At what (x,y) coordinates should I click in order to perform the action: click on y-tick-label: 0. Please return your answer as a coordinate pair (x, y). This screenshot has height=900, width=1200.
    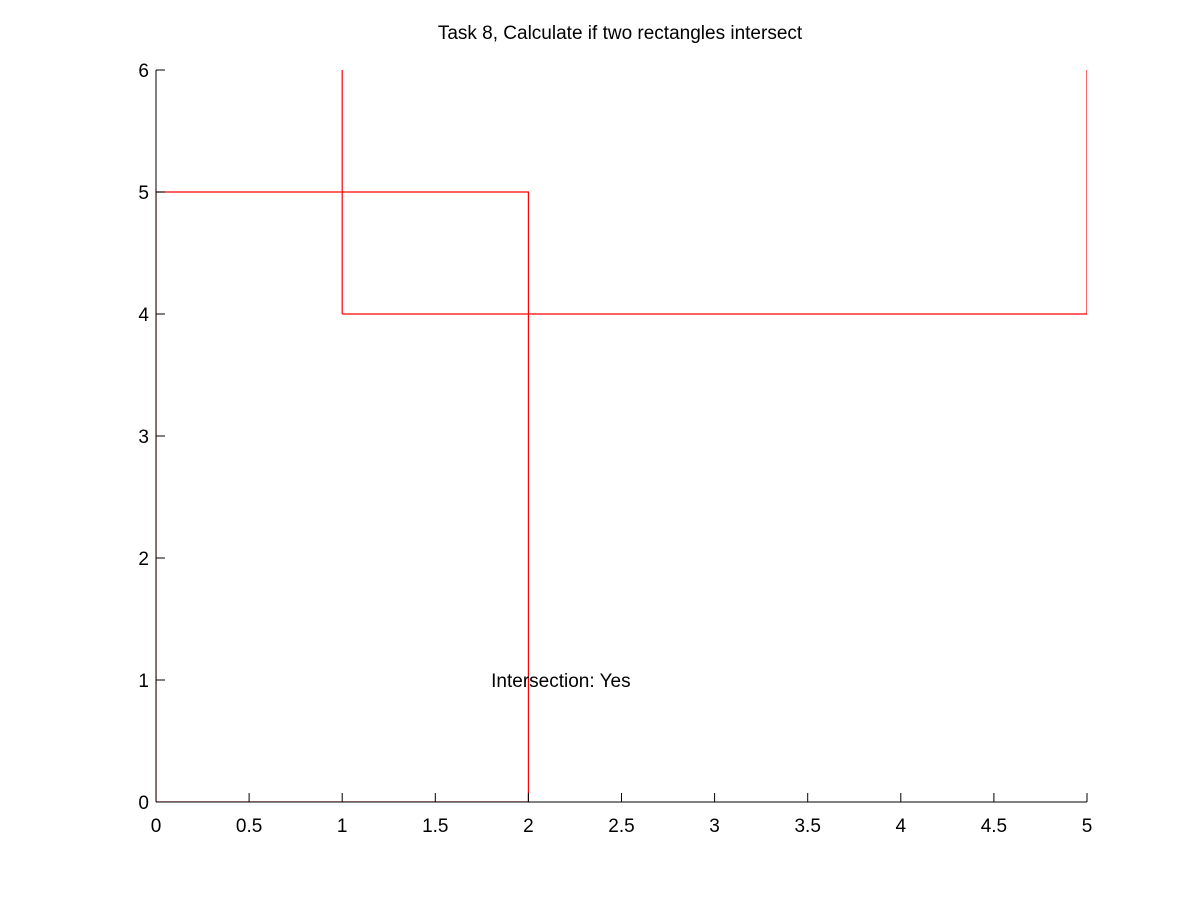
    Looking at the image, I should click on (143, 803).